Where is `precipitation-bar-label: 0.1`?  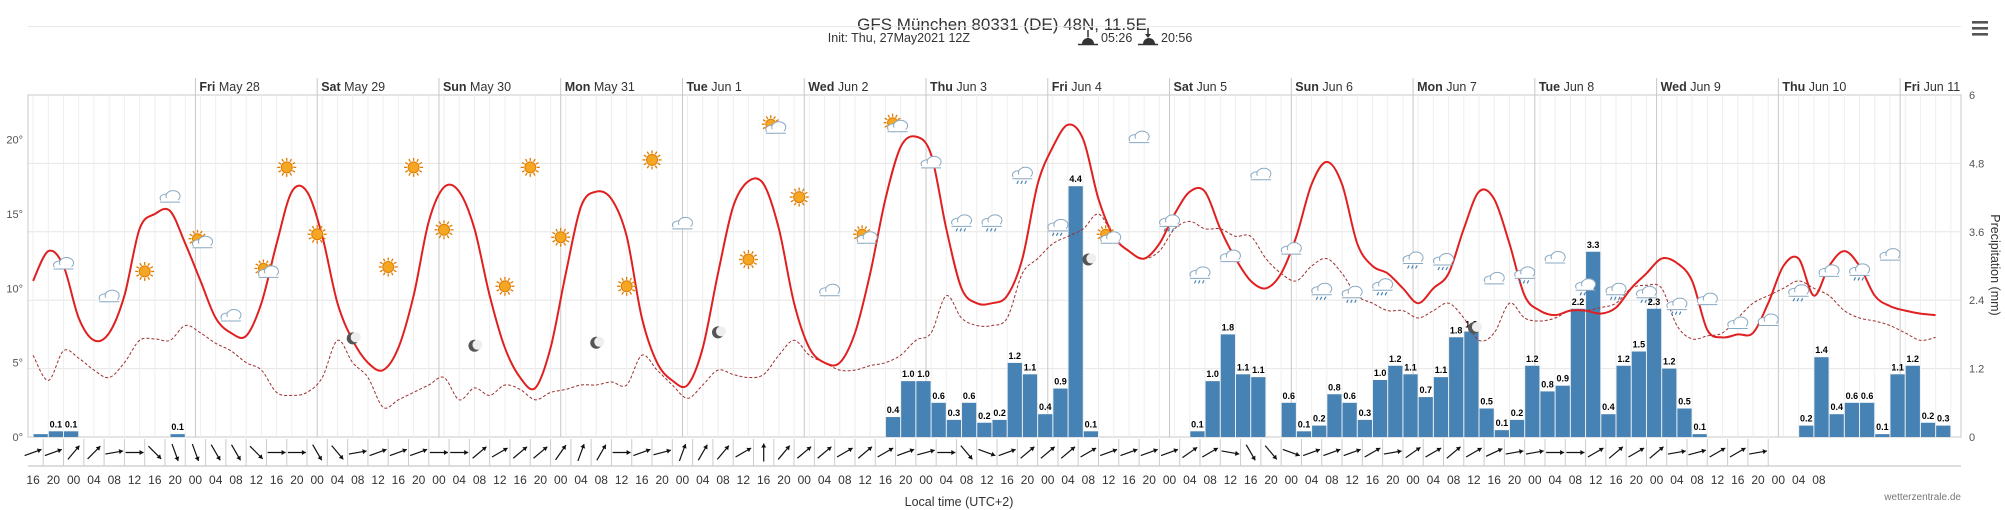 precipitation-bar-label: 0.1 is located at coordinates (1197, 424).